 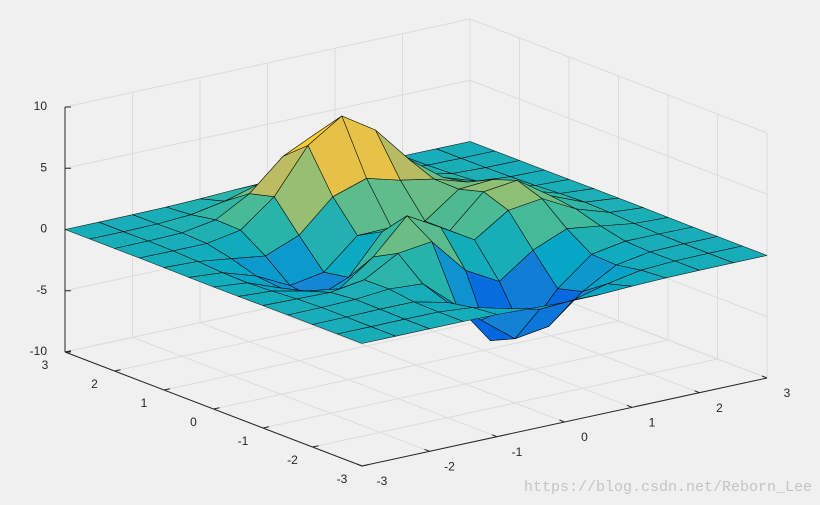 I want to click on x-tick-label: 1, so click(x=652, y=423).